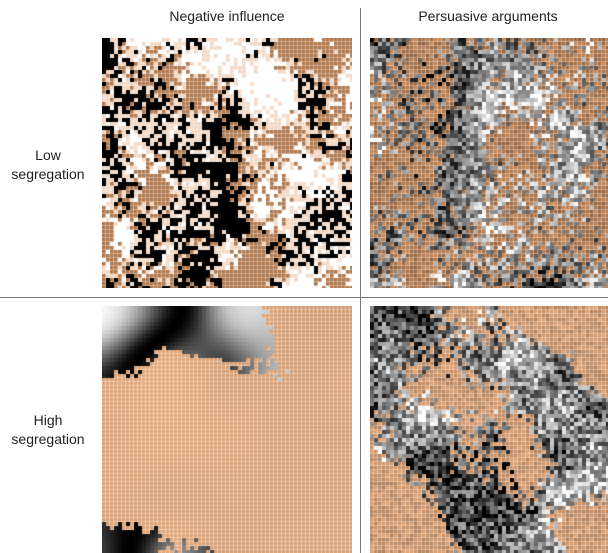  Describe the element at coordinates (360, 280) in the screenshot. I see `vertical-divider` at that location.